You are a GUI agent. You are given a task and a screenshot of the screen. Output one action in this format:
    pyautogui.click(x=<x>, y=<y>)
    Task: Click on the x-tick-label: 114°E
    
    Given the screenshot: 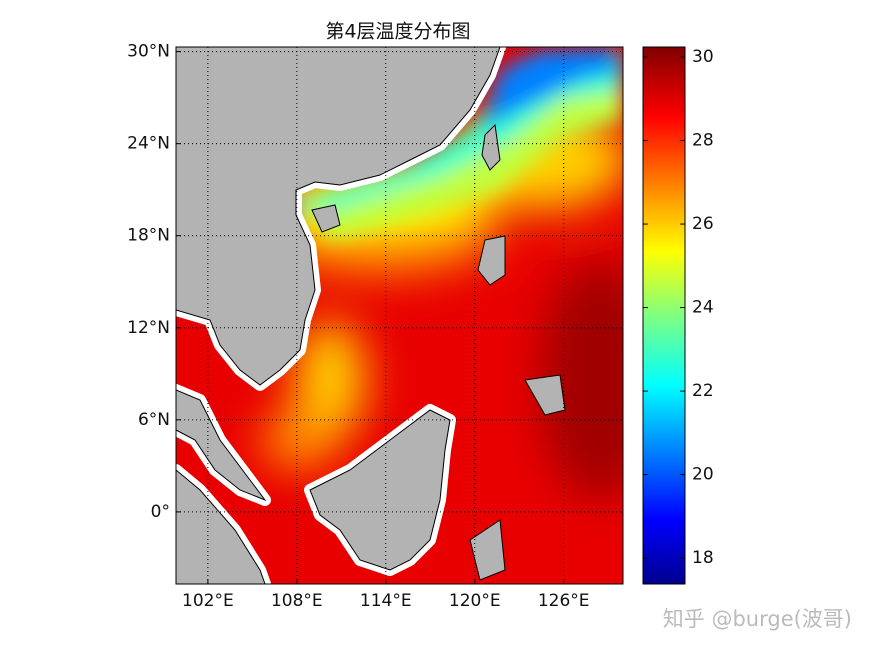 What is the action you would take?
    pyautogui.click(x=386, y=601)
    